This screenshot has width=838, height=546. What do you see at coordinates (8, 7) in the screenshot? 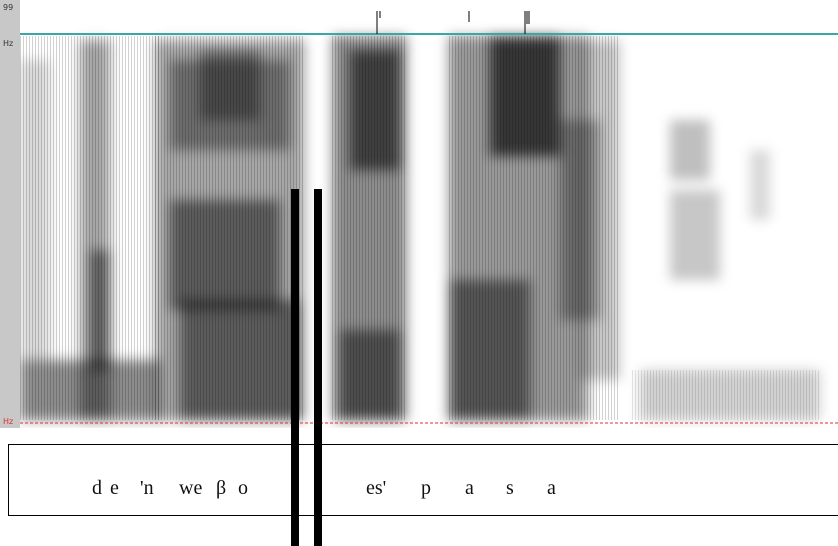
I see `axis-max-label: 99` at bounding box center [8, 7].